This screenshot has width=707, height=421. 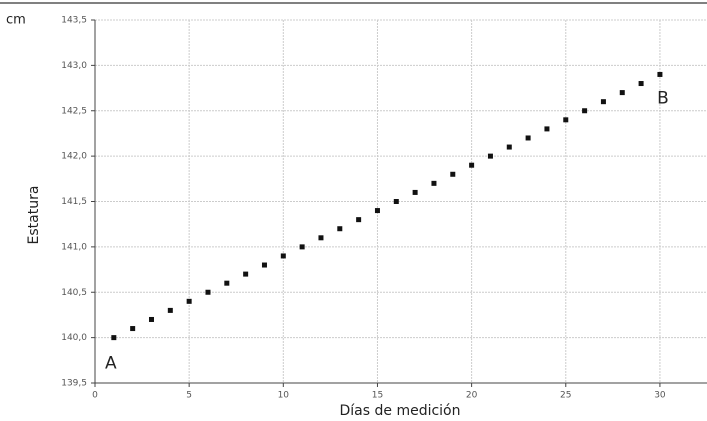 I want to click on y-unit-label: cm, so click(x=16, y=20).